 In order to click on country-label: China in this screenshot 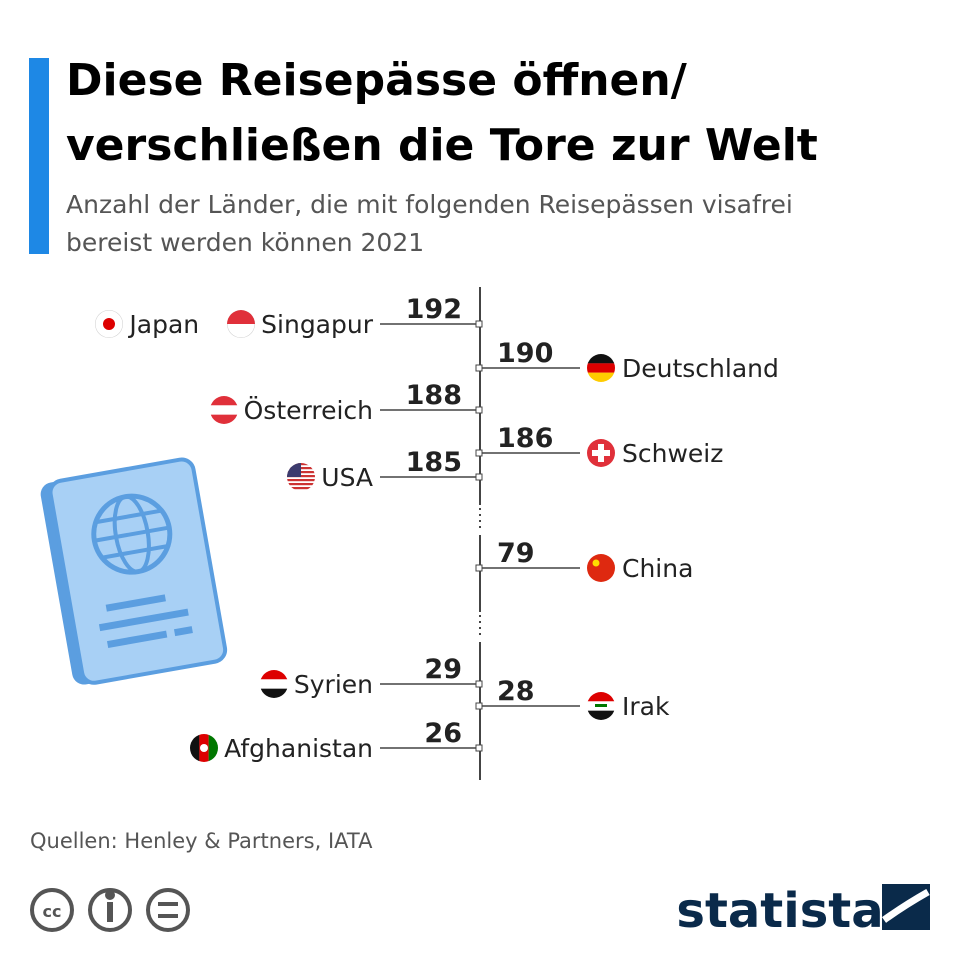, I will do `click(657, 568)`.